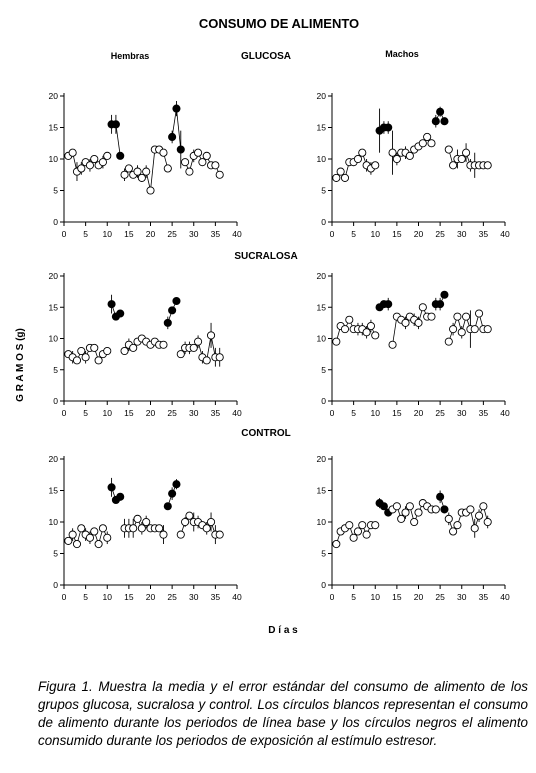 This screenshot has width=536, height=773. Describe the element at coordinates (397, 413) in the screenshot. I see `x-tick-label: 15` at that location.